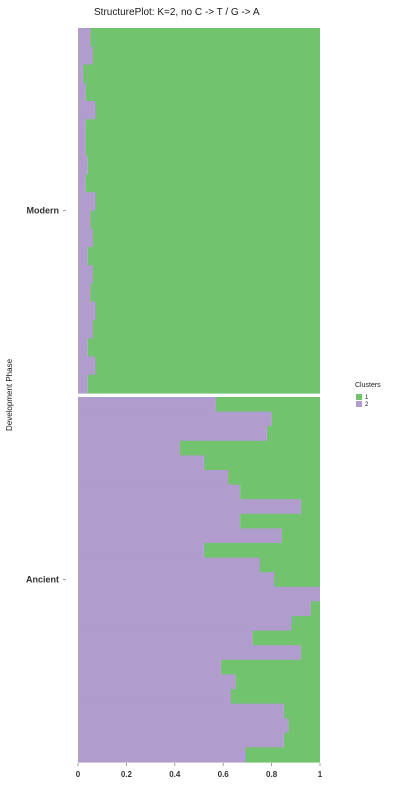  I want to click on x-tick-label: 1, so click(320, 774).